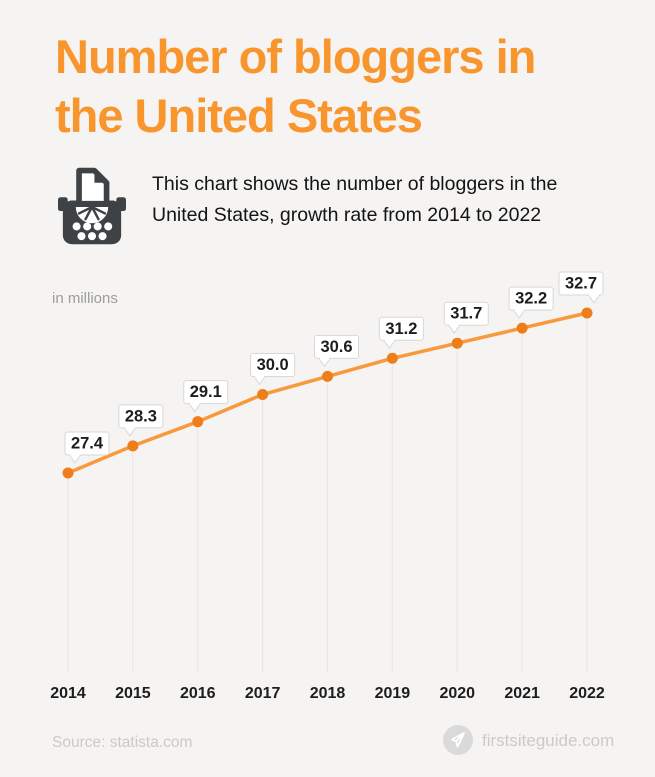 Image resolution: width=655 pixels, height=777 pixels. I want to click on x-axis-label: 2016, so click(198, 693).